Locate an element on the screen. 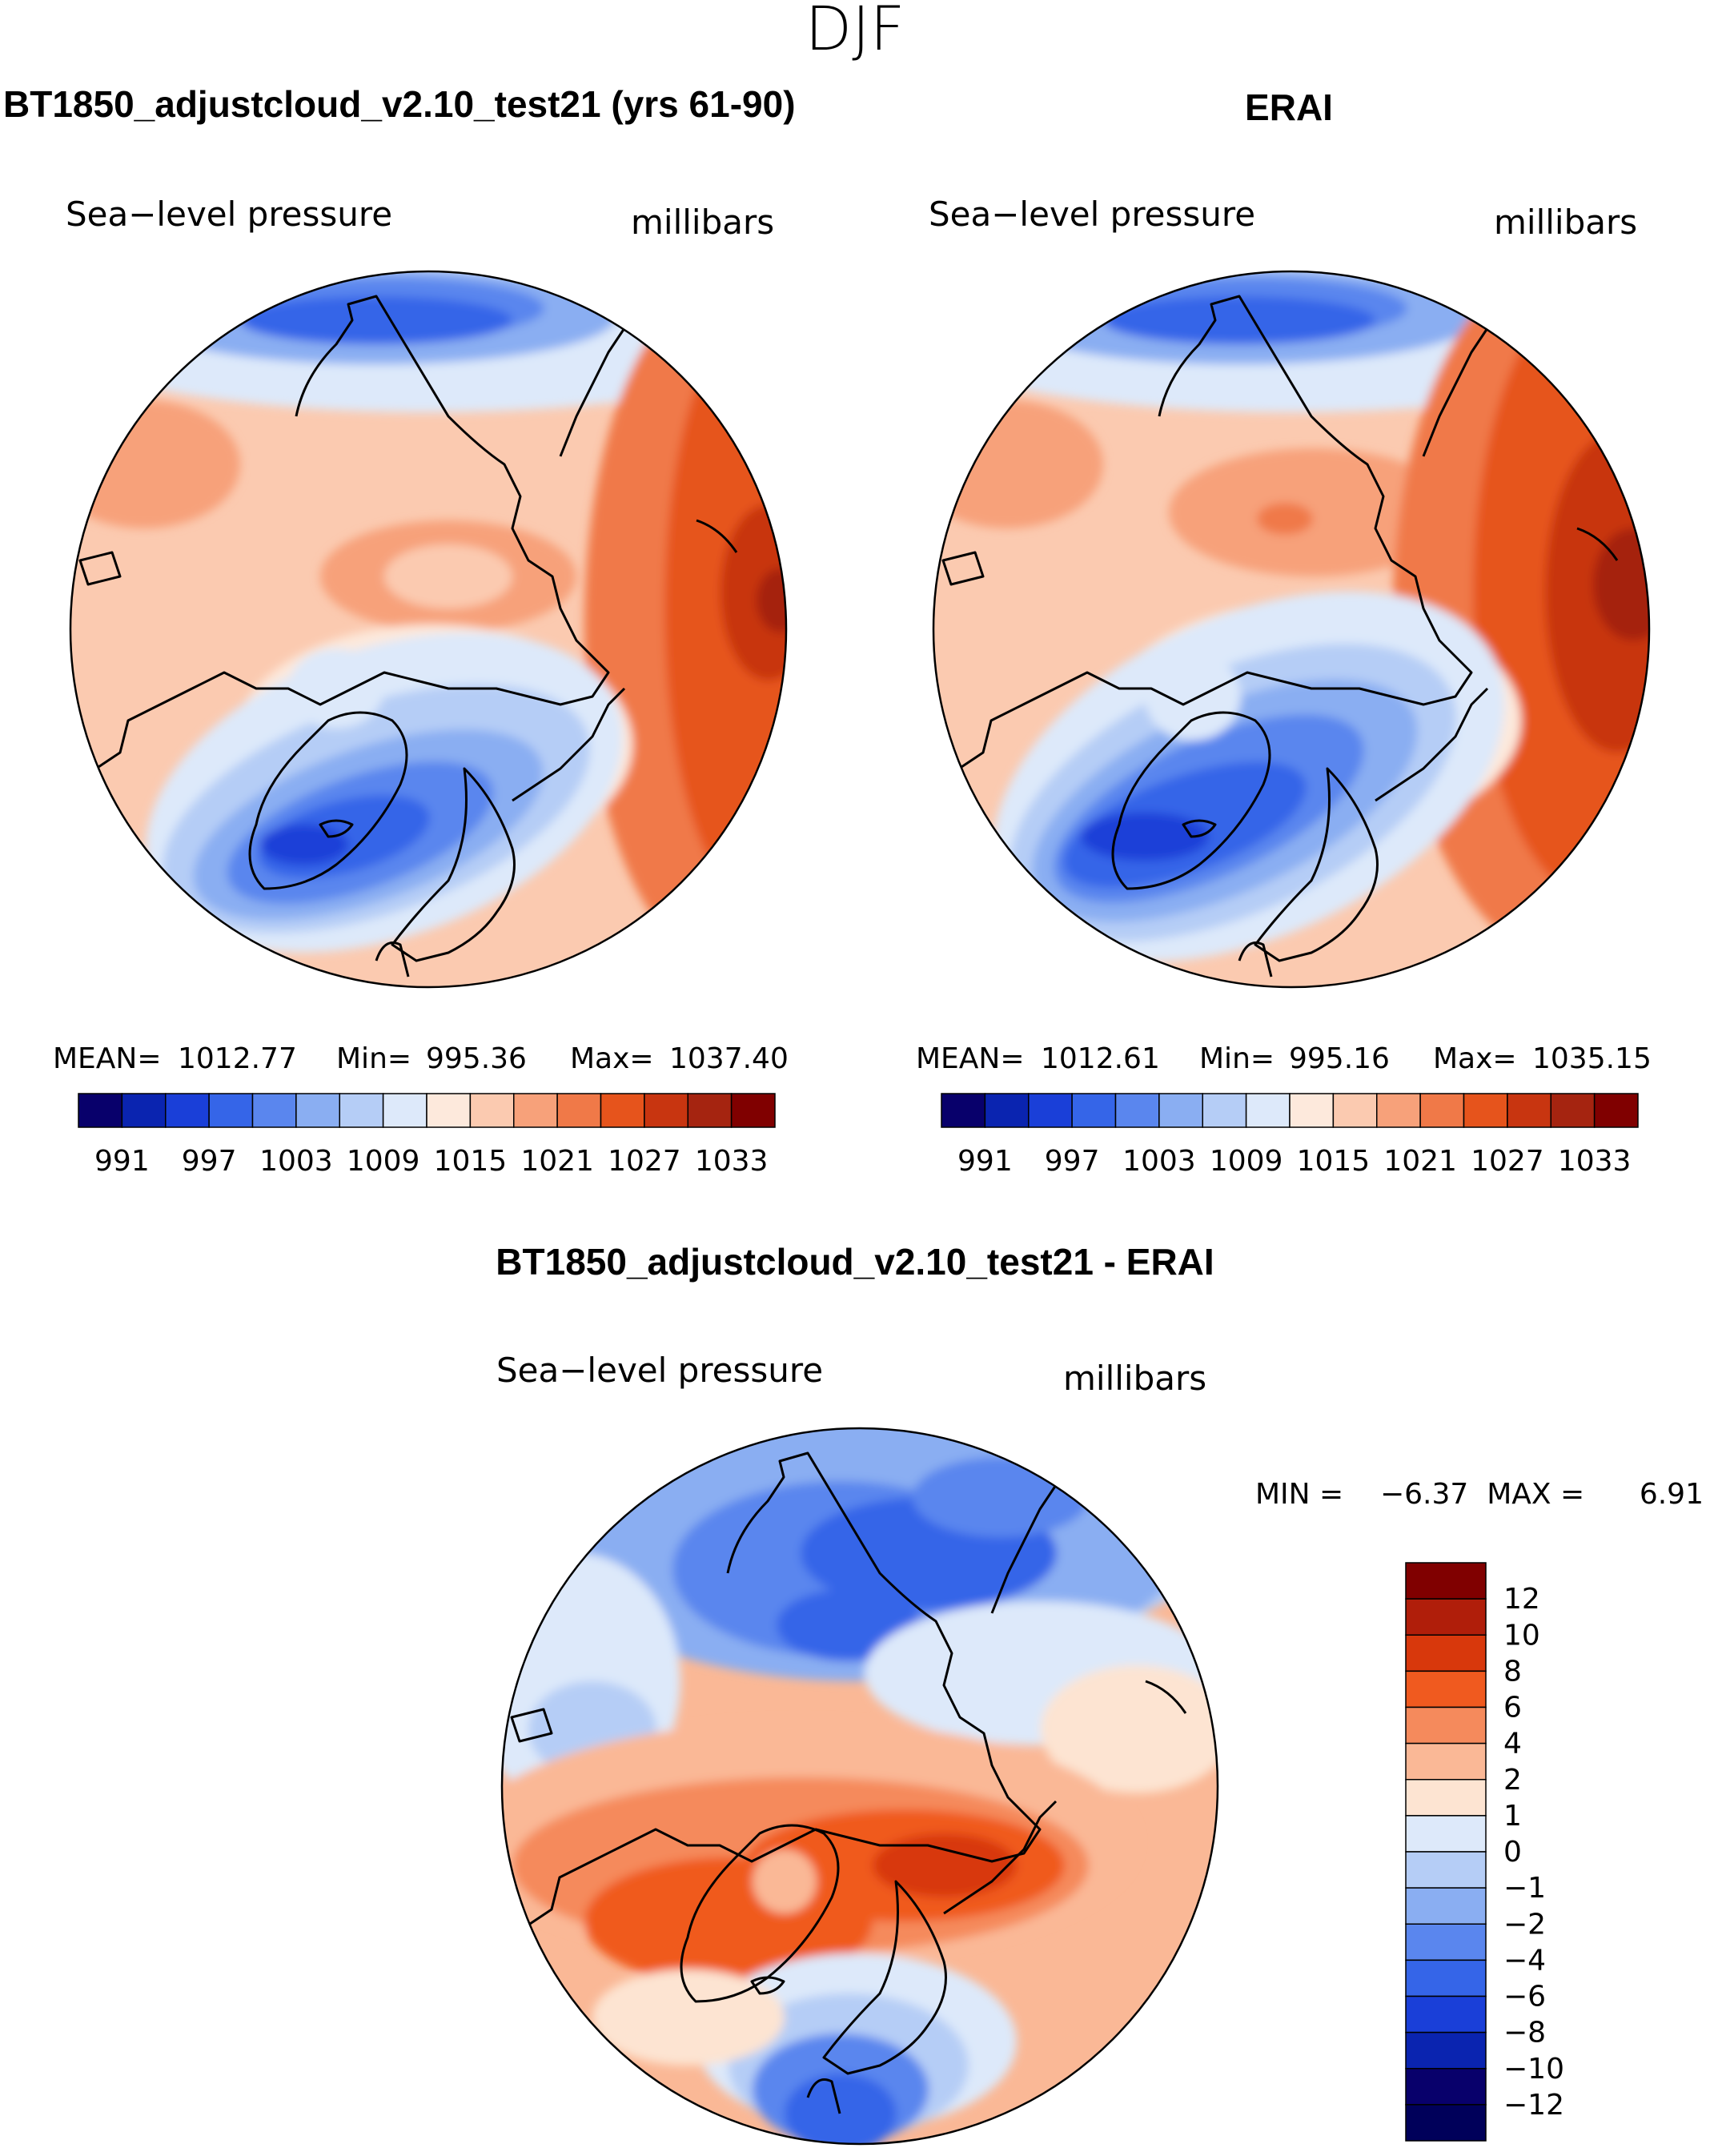  panel-model-max-label: Max= is located at coordinates (612, 1058).